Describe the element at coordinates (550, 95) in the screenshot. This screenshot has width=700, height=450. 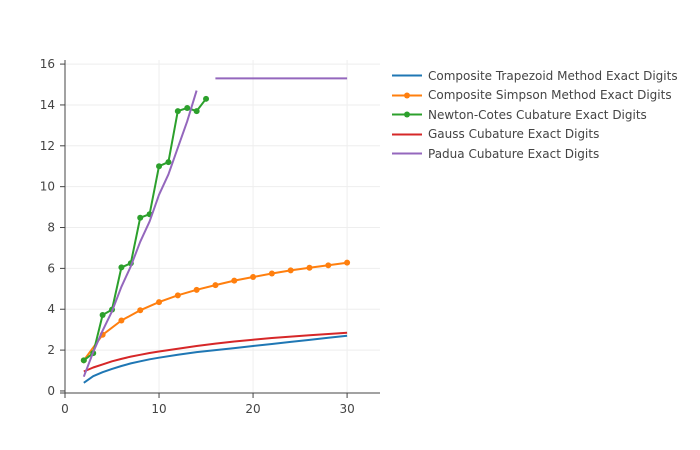
I see `legend-label: Composite Simpson Method Exact Digits` at that location.